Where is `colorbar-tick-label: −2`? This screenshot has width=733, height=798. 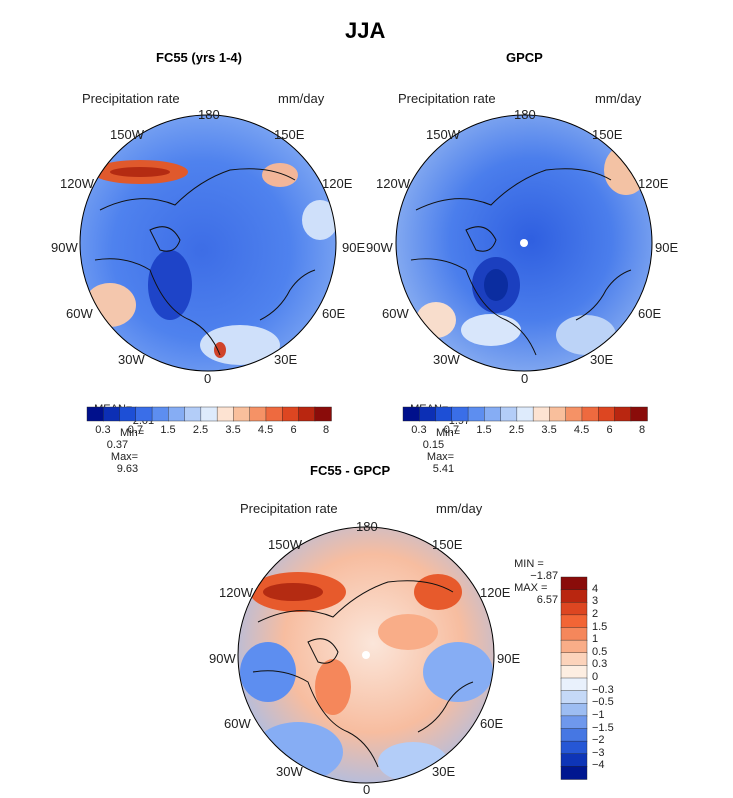
colorbar-tick-label: −2 is located at coordinates (598, 740).